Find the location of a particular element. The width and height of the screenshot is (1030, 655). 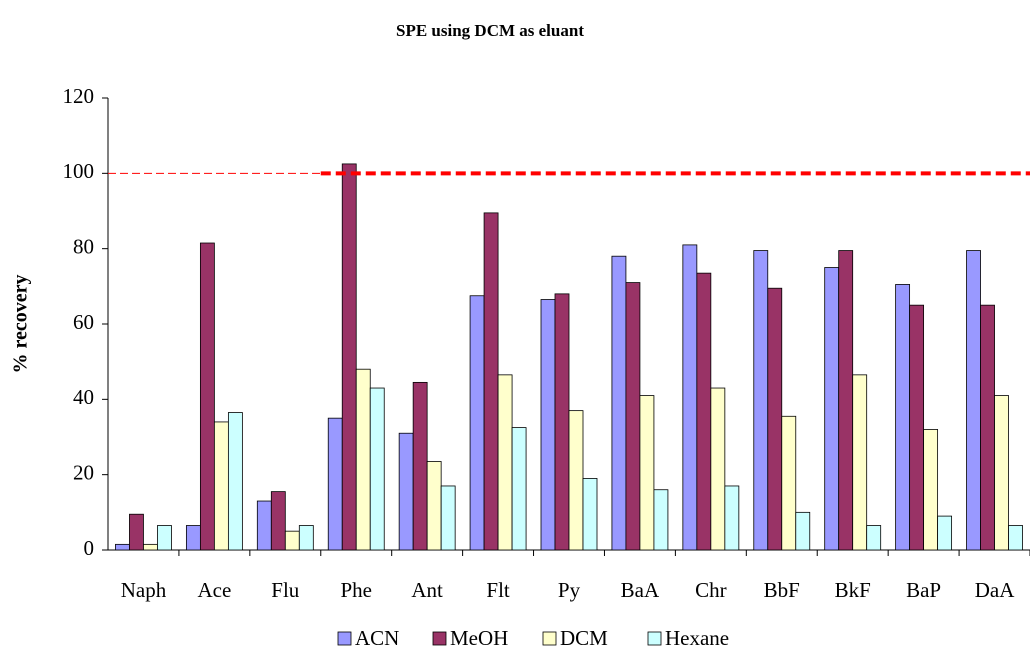

y-tick-label: 40 is located at coordinates (83, 397).